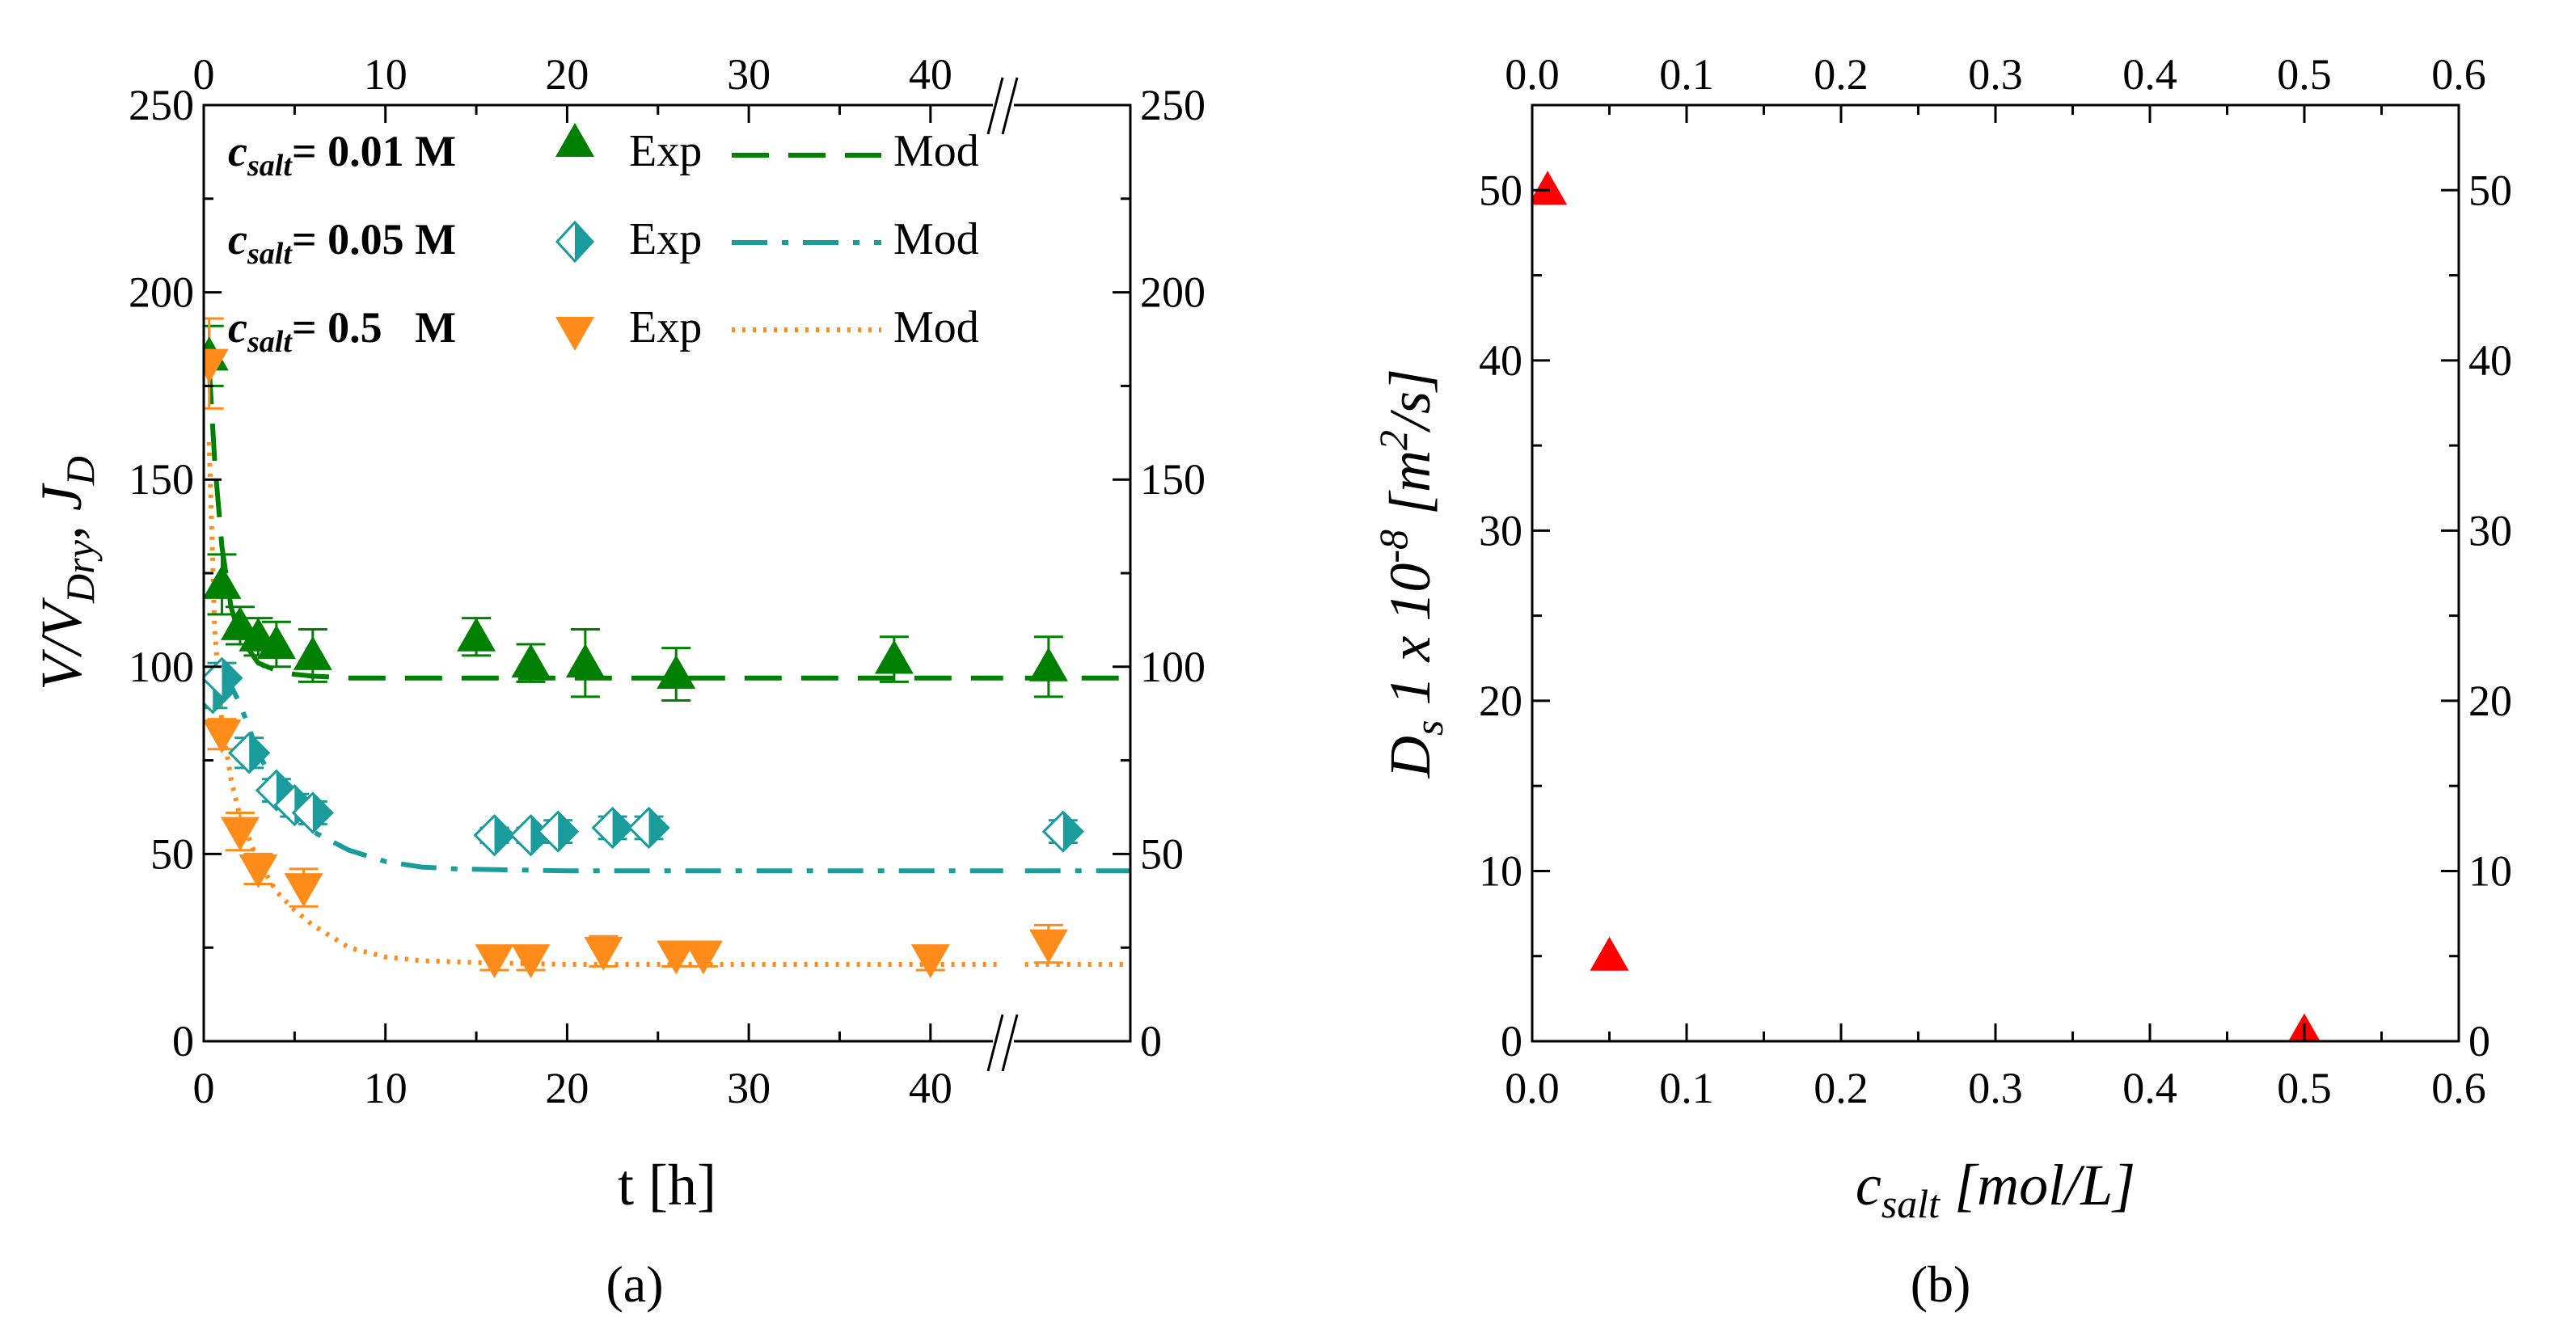 Image resolution: width=2576 pixels, height=1329 pixels. Describe the element at coordinates (603, 330) in the screenshot. I see `legend-row-0.5M: csalt= 0.5 M Exp Mod` at that location.